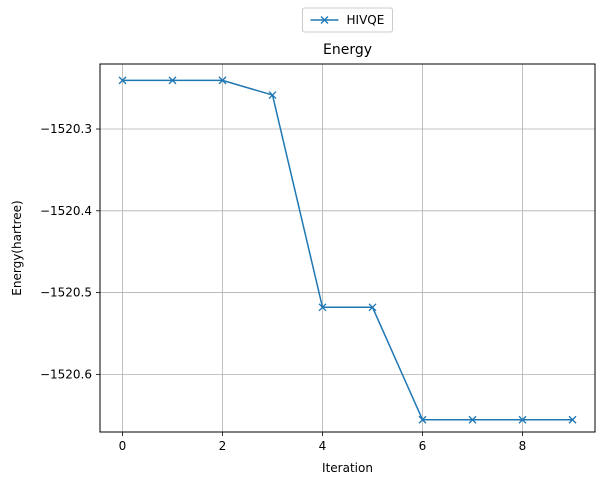  I want to click on x-axis-label: Iteration, so click(347, 468).